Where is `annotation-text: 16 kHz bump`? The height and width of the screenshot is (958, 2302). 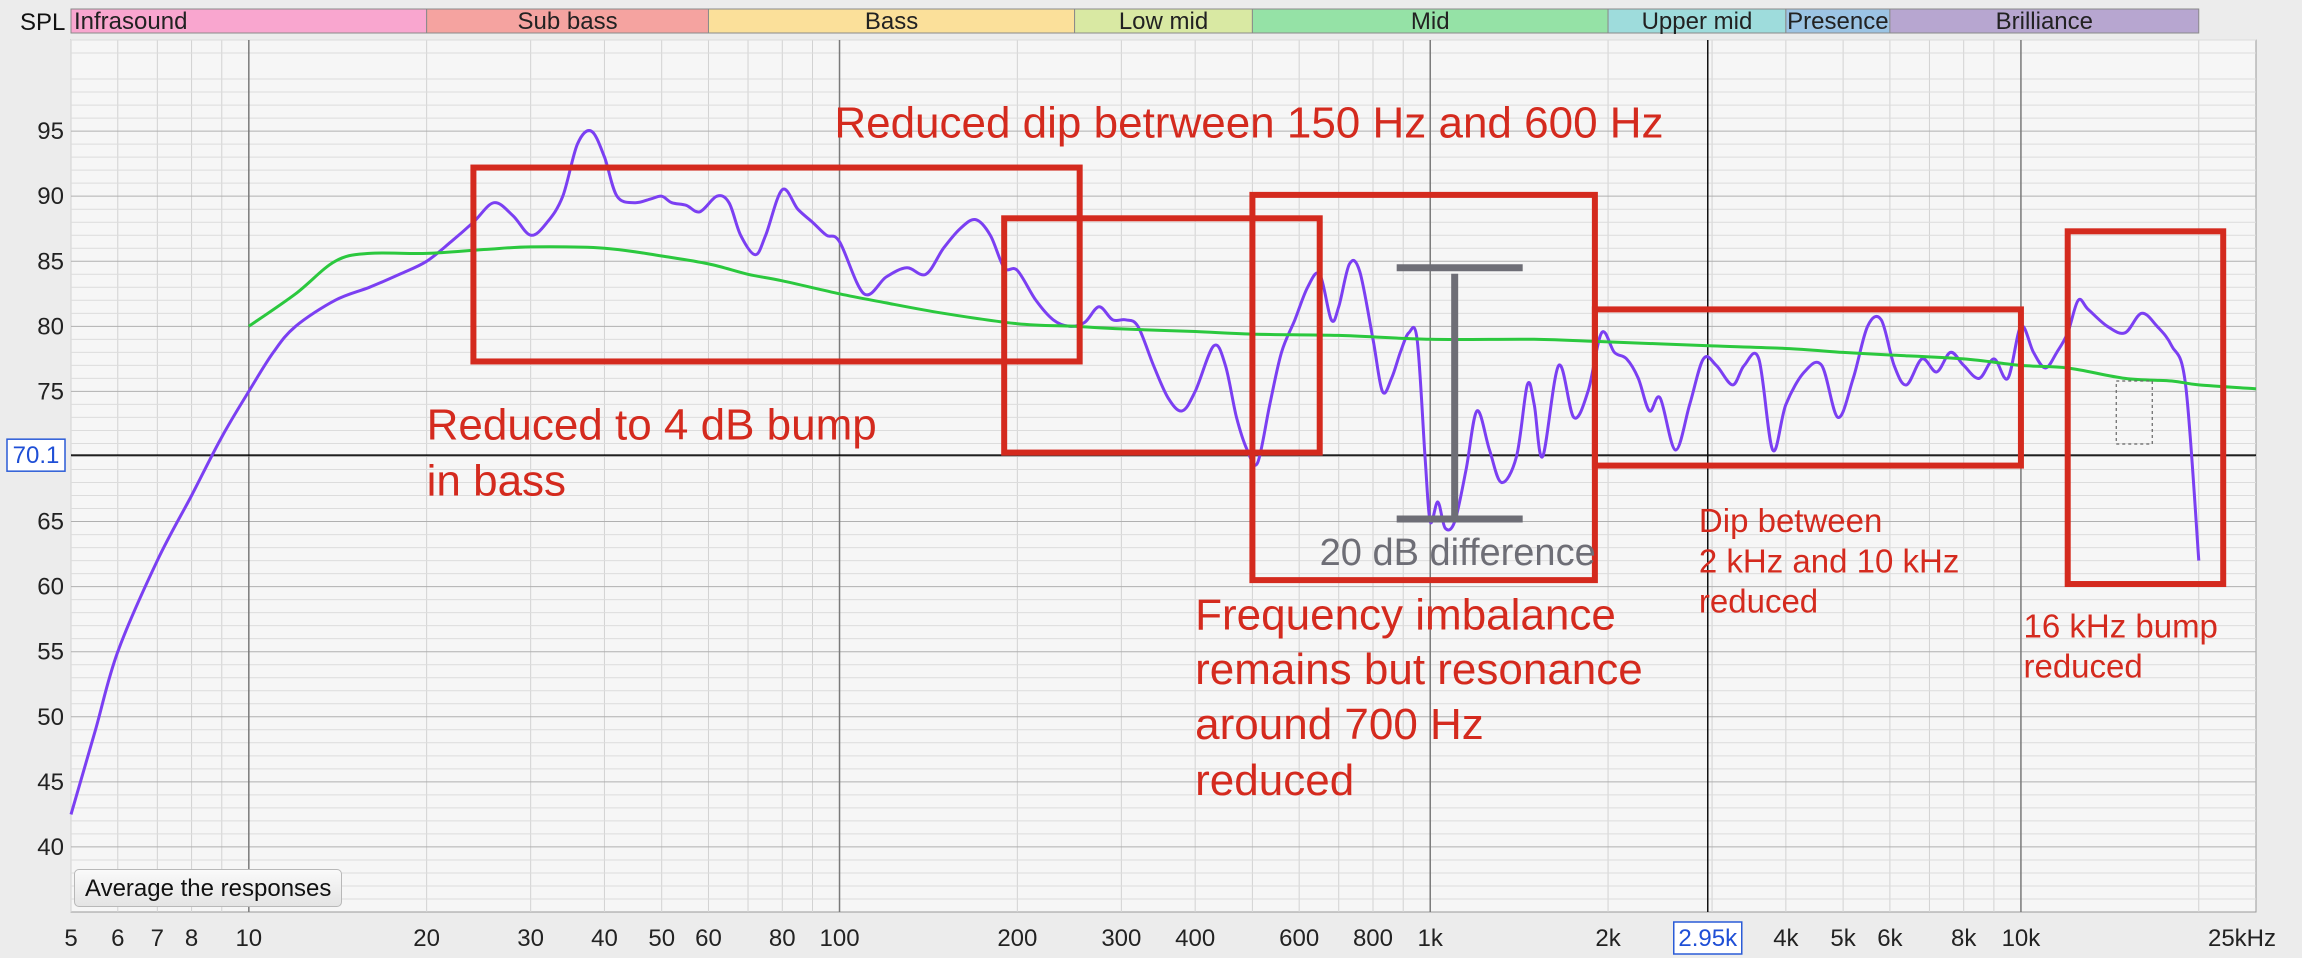
annotation-text: 16 kHz bump is located at coordinates (2120, 625).